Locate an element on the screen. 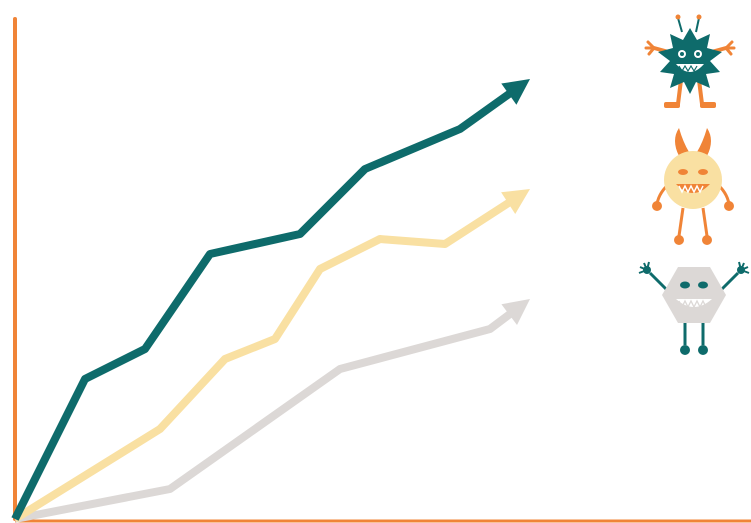 This screenshot has width=751, height=523. horned-monster-icon is located at coordinates (693, 186).